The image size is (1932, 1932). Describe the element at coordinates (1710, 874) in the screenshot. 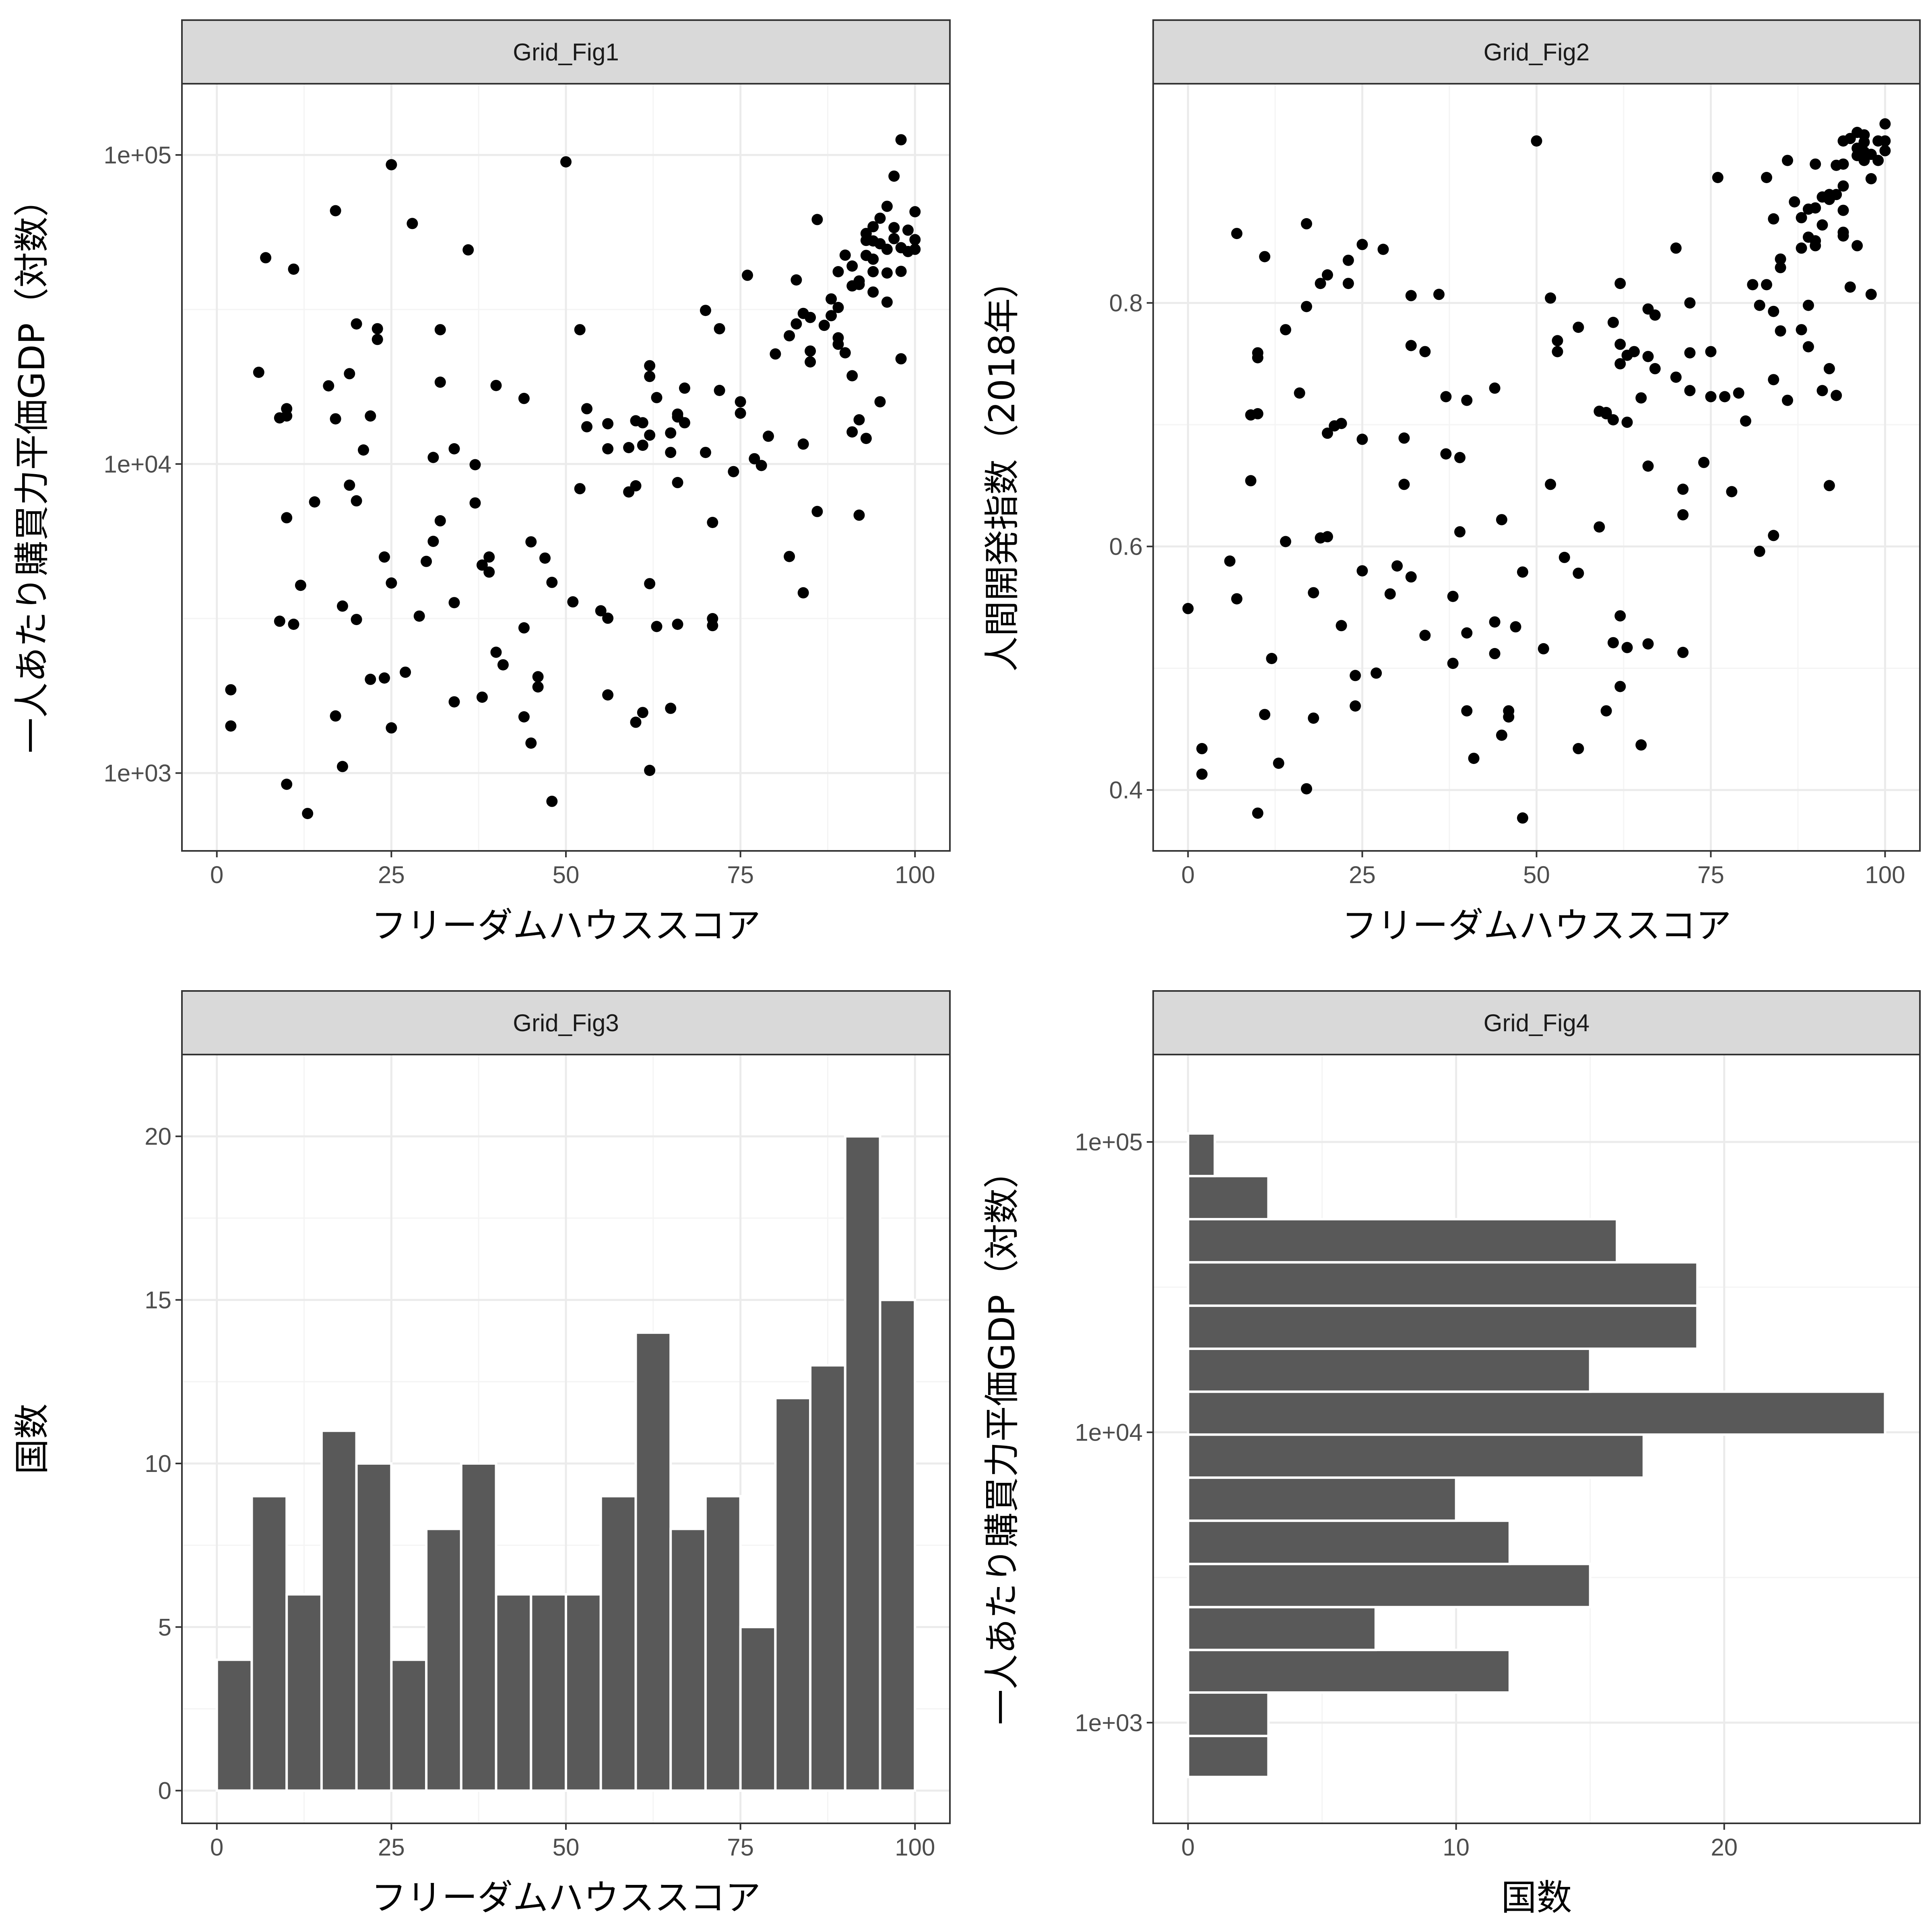

I see `x-tick-label: 75` at that location.